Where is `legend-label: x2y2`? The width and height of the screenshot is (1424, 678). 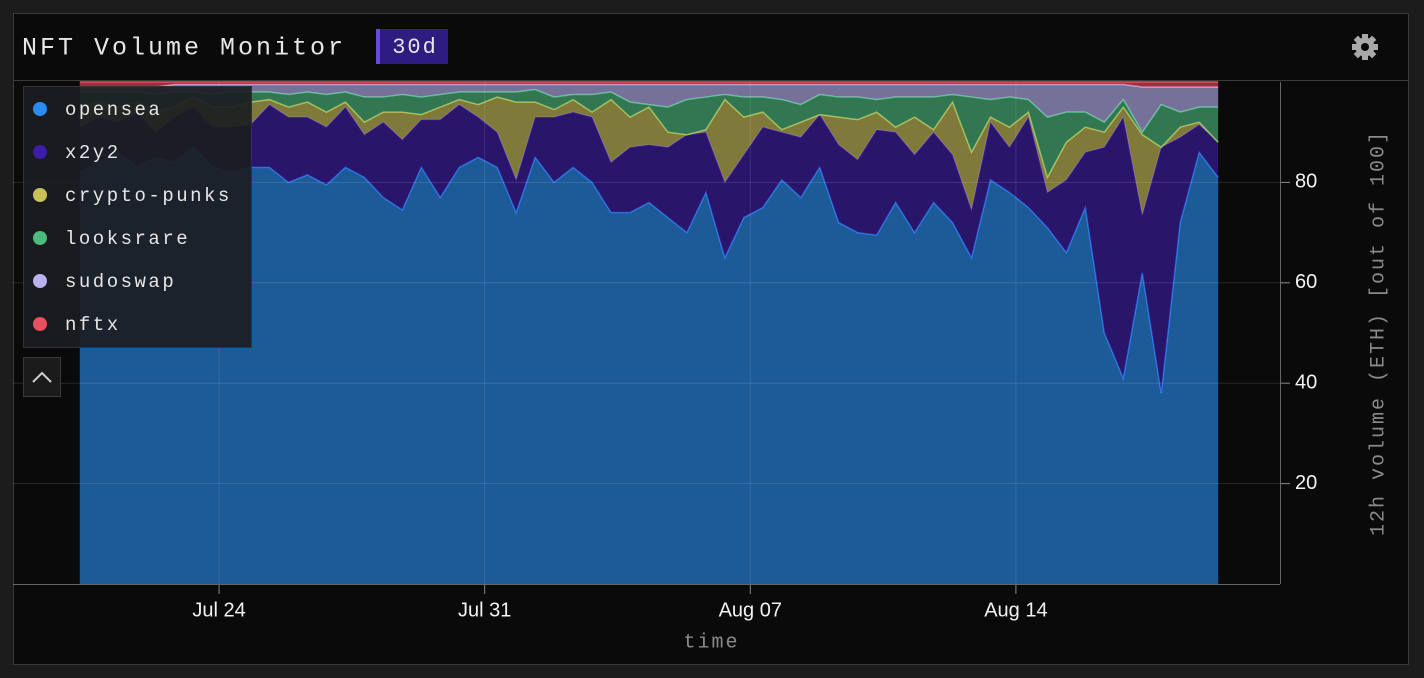
legend-label: x2y2 is located at coordinates (93, 153).